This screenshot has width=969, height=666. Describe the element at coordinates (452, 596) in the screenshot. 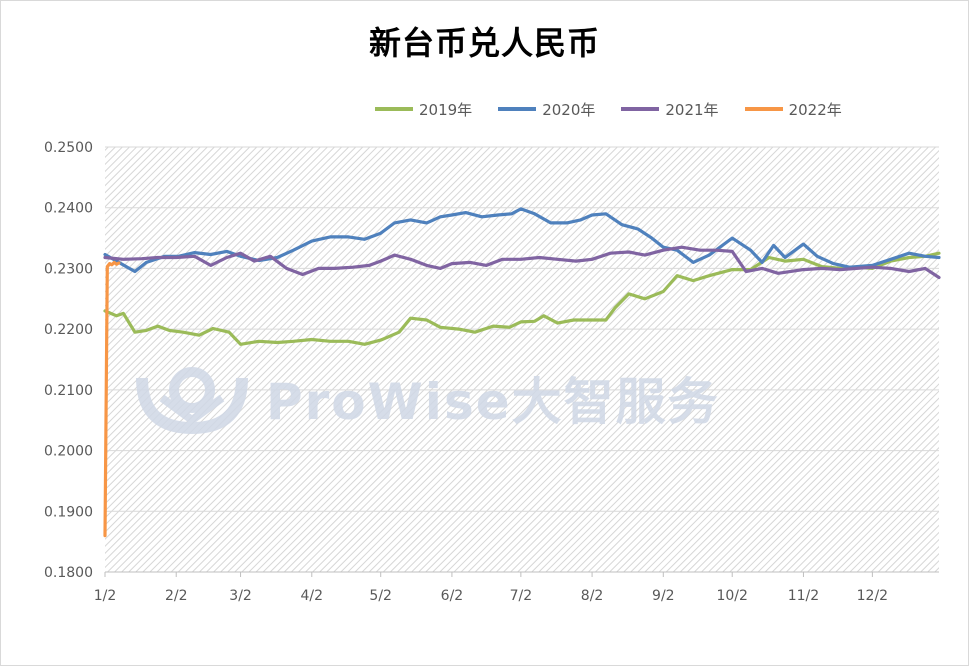

I see `x-tick-label: 6/2` at that location.